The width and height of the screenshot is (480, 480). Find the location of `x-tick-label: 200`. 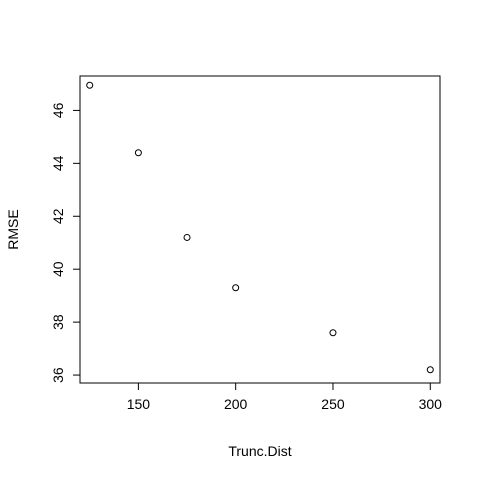

x-tick-label: 200 is located at coordinates (236, 404).